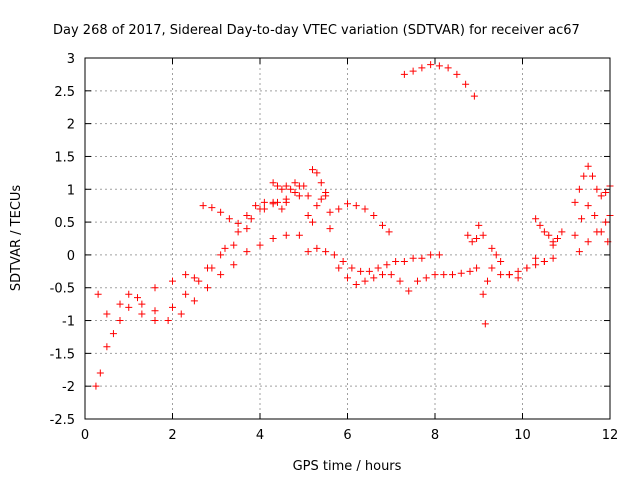 Image resolution: width=640 pixels, height=480 pixels. I want to click on x-tick-label: 12, so click(610, 435).